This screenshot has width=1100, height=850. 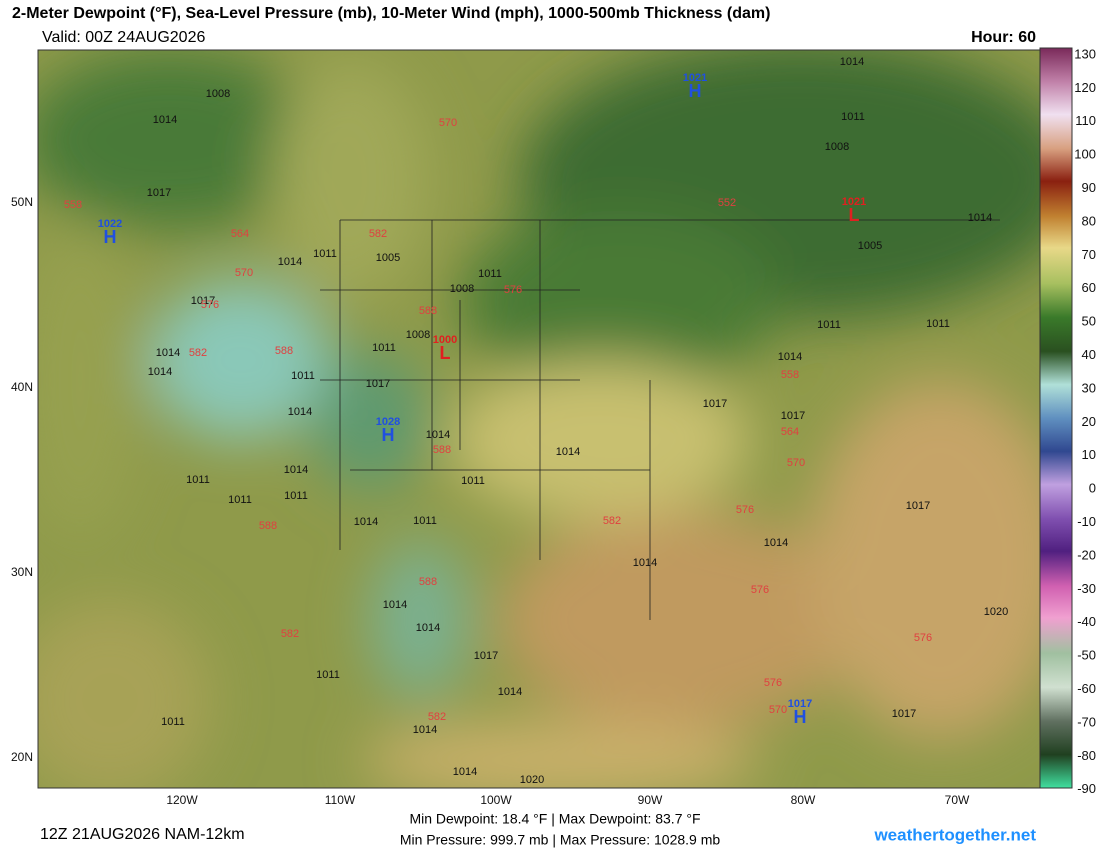 I want to click on site-link: weathertogether.net, so click(x=954, y=834).